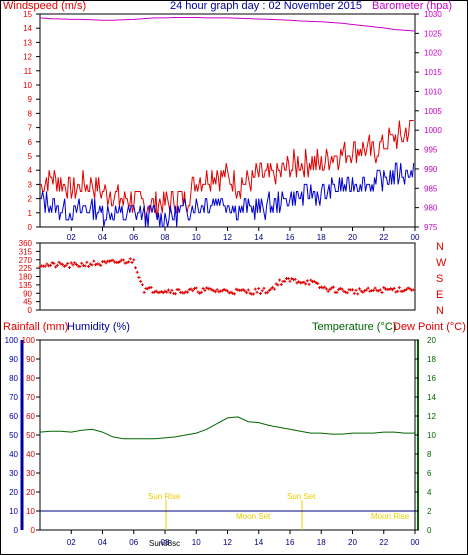 The height and width of the screenshot is (555, 468). What do you see at coordinates (16, 530) in the screenshot?
I see `humidity-y-tick-label: 0` at bounding box center [16, 530].